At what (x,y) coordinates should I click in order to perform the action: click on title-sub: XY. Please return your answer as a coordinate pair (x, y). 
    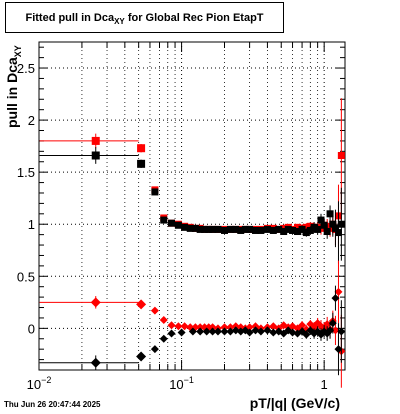
    Looking at the image, I should click on (119, 22).